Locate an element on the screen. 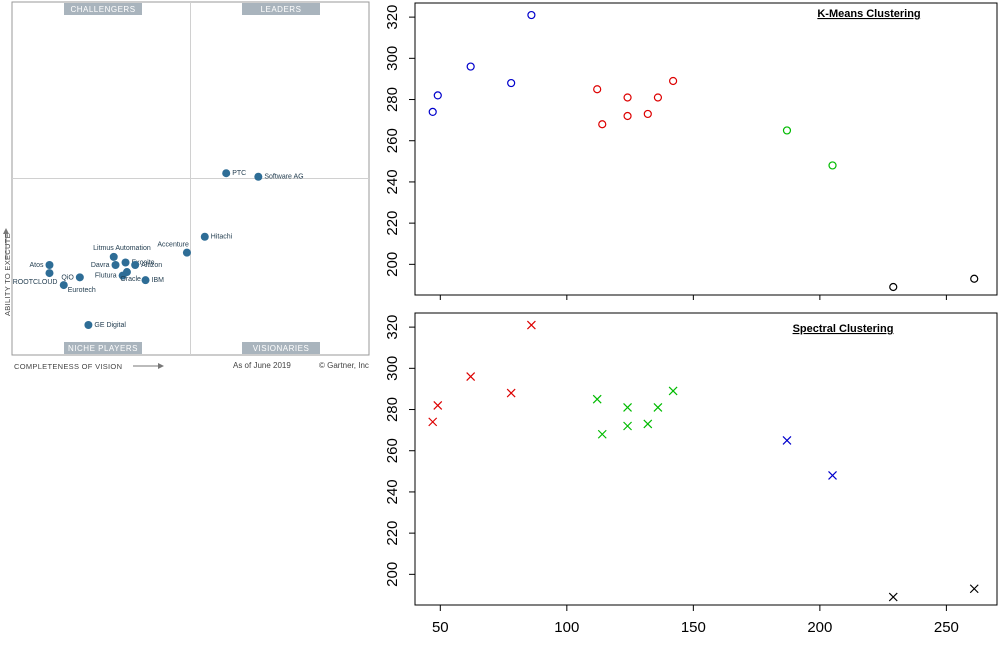 The image size is (1006, 646). vendor-point-ge-digital is located at coordinates (88, 324).